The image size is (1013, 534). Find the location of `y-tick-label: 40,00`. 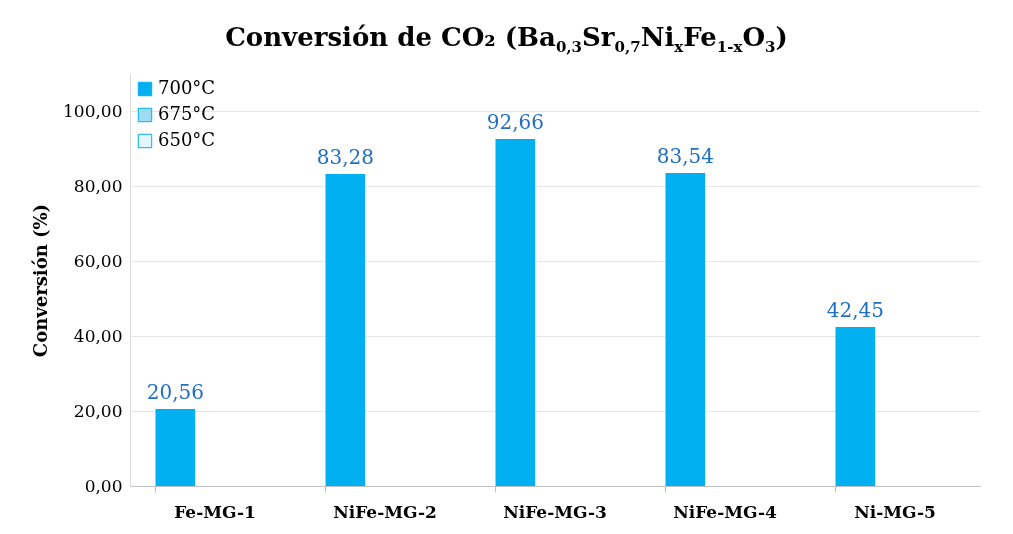

y-tick-label: 40,00 is located at coordinates (98, 335).